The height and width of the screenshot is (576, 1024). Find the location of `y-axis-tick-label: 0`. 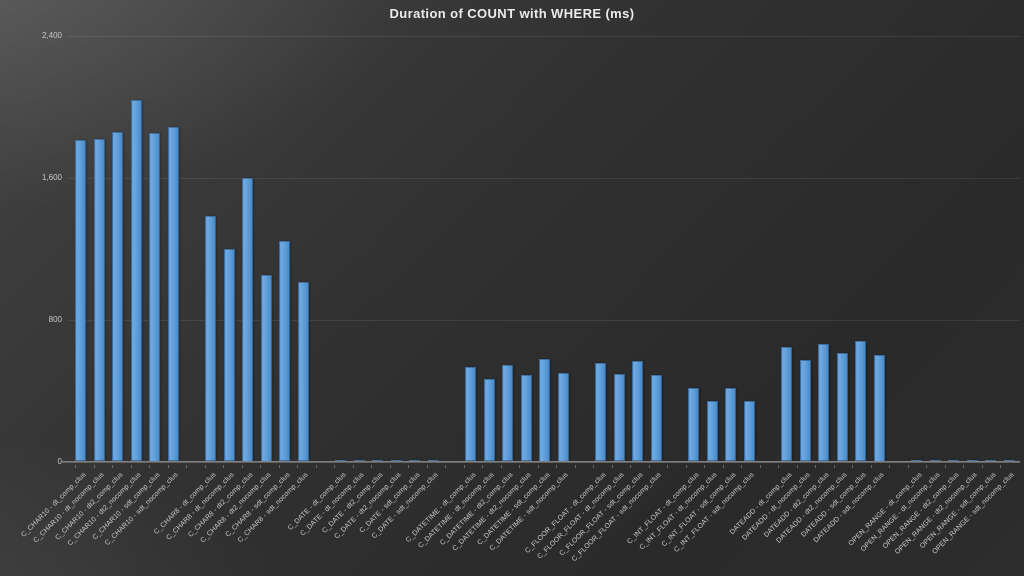

y-axis-tick-label: 0 is located at coordinates (59, 461).